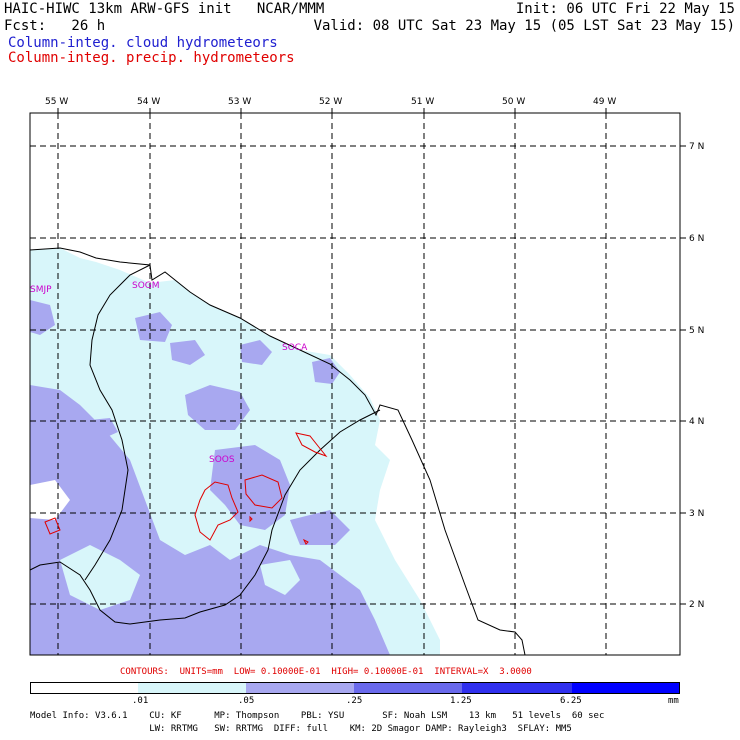 The width and height of the screenshot is (740, 740). I want to click on forecast-hour: Fcst: 26 h, so click(55, 26).